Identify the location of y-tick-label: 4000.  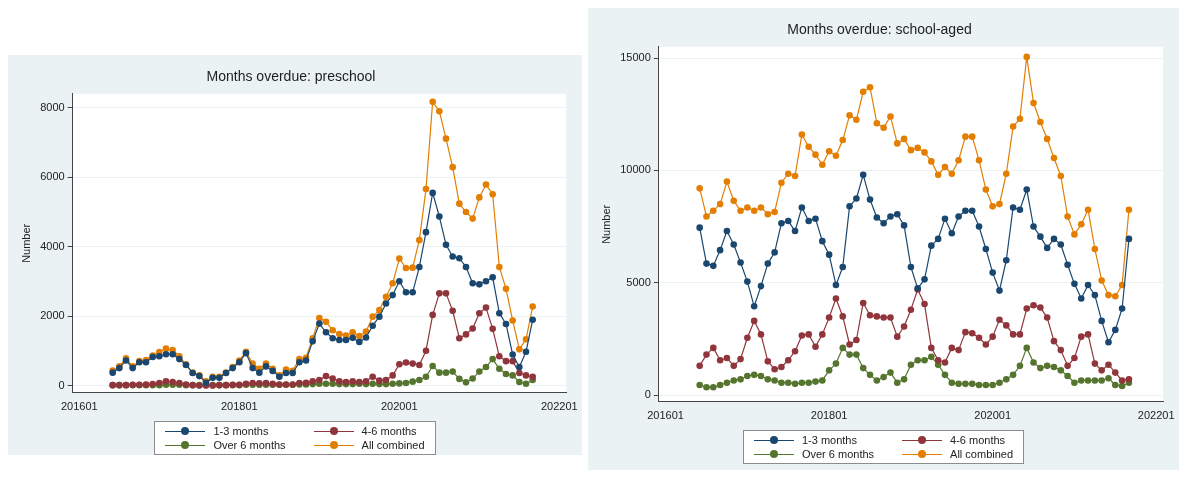
(52, 245).